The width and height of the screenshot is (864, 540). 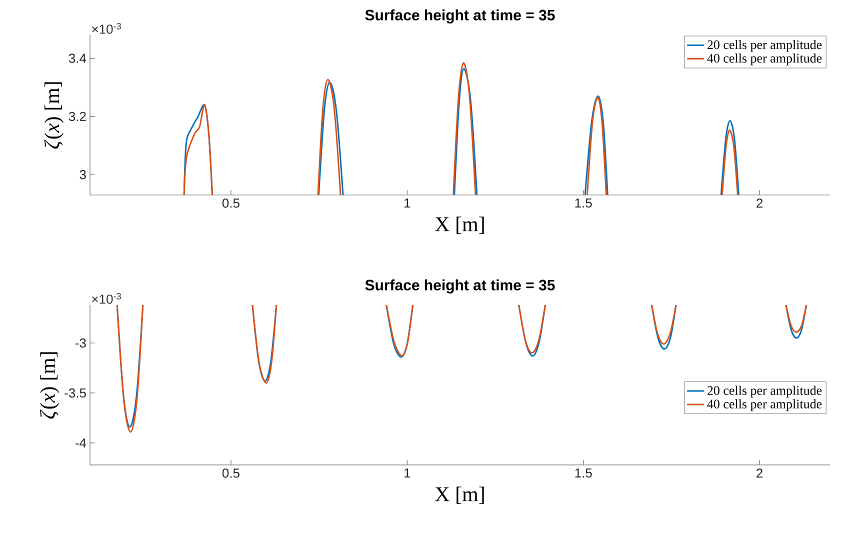 I want to click on y-tick-label: -3, so click(x=81, y=343).